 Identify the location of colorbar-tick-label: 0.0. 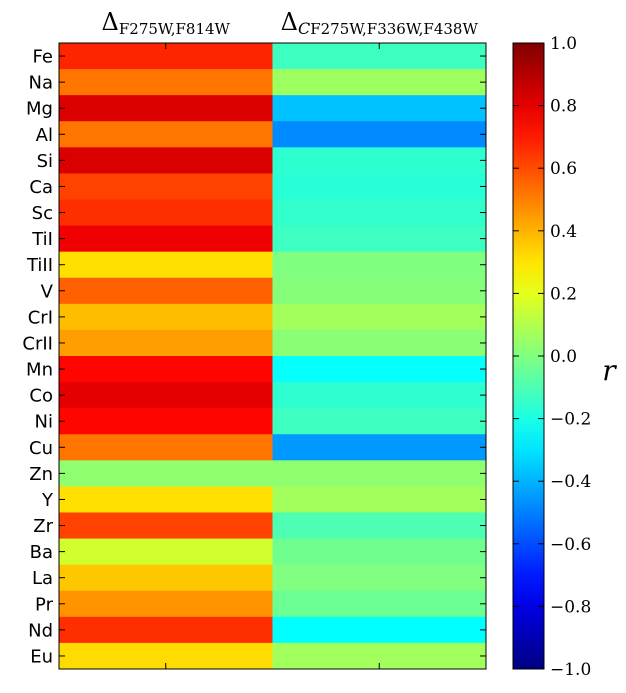
(563, 357).